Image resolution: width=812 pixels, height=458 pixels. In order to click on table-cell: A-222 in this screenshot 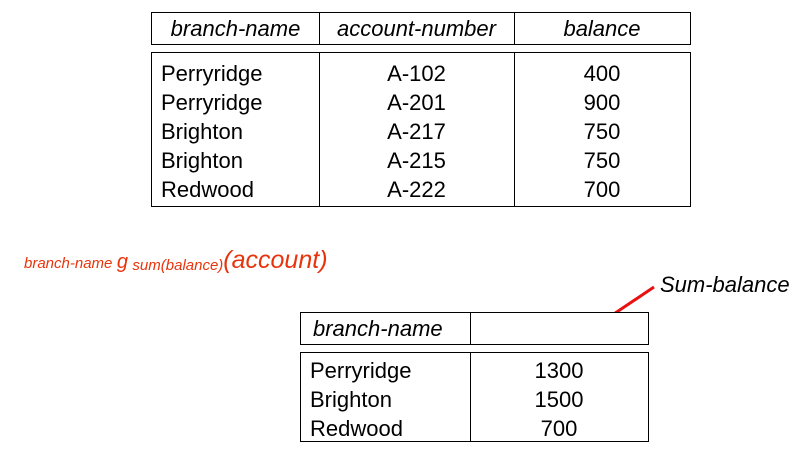, I will do `click(416, 189)`.